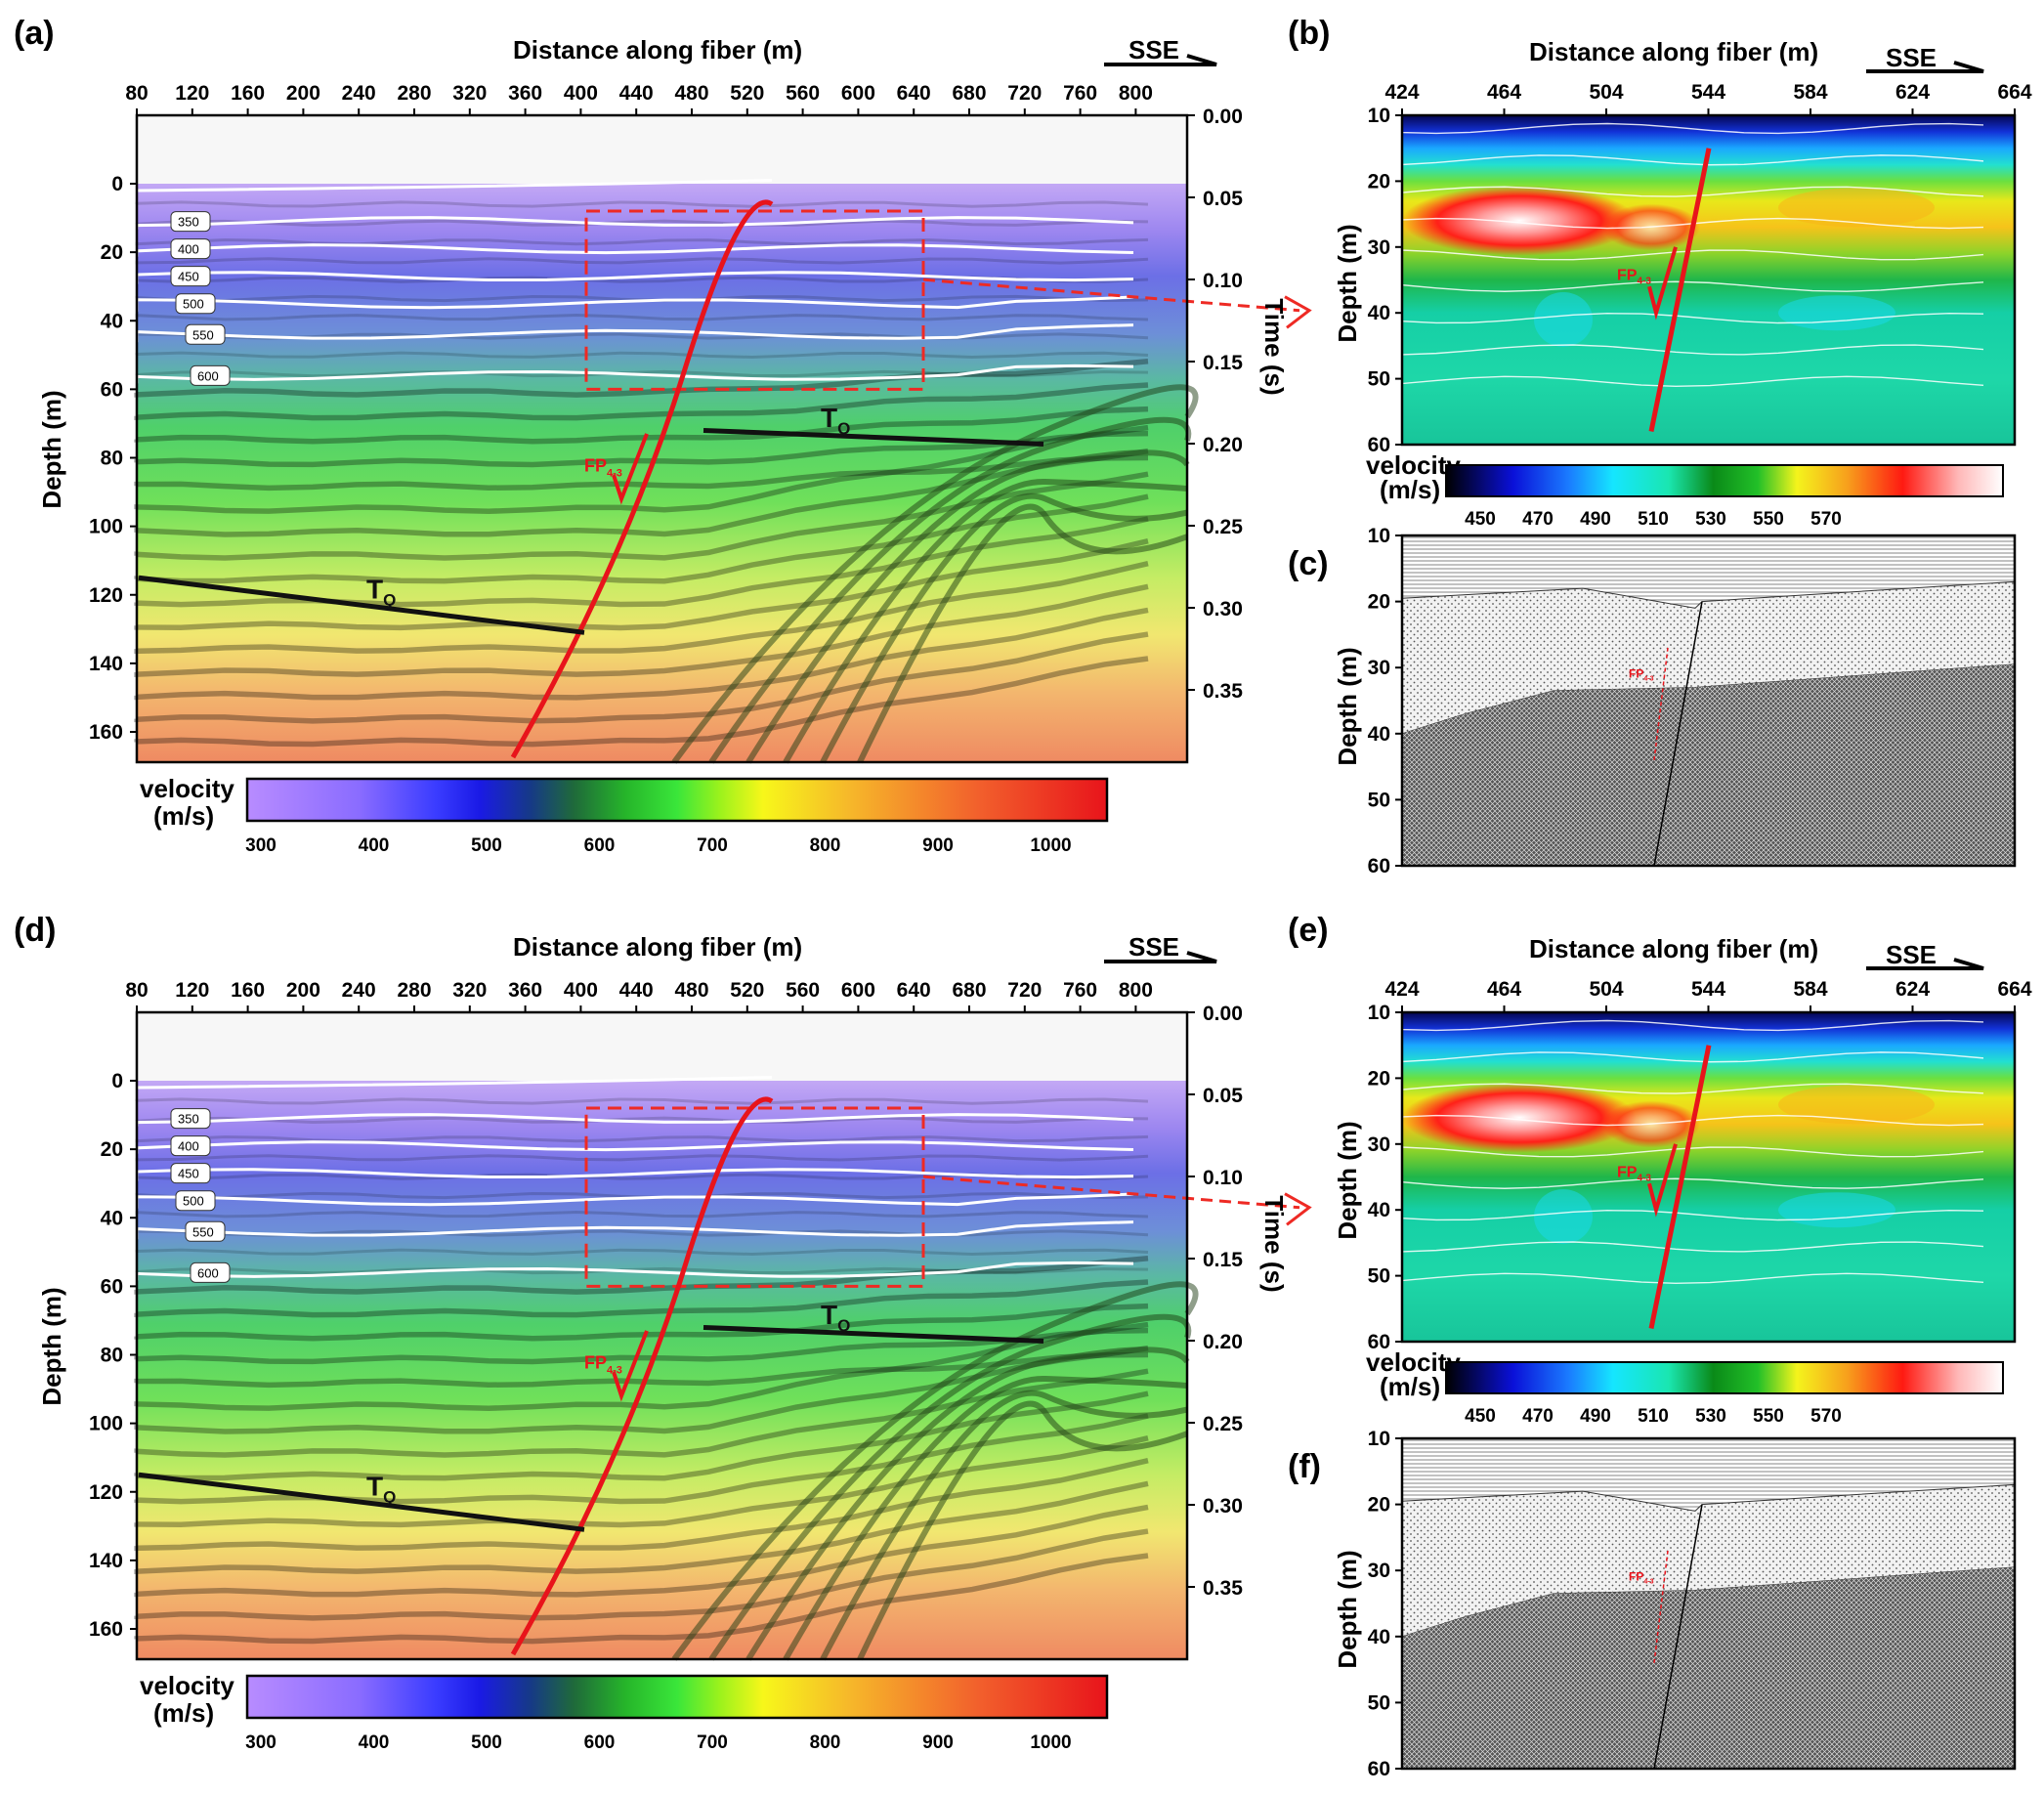 Image resolution: width=2044 pixels, height=1796 pixels. What do you see at coordinates (1661, 703) in the screenshot?
I see `fault-trace` at bounding box center [1661, 703].